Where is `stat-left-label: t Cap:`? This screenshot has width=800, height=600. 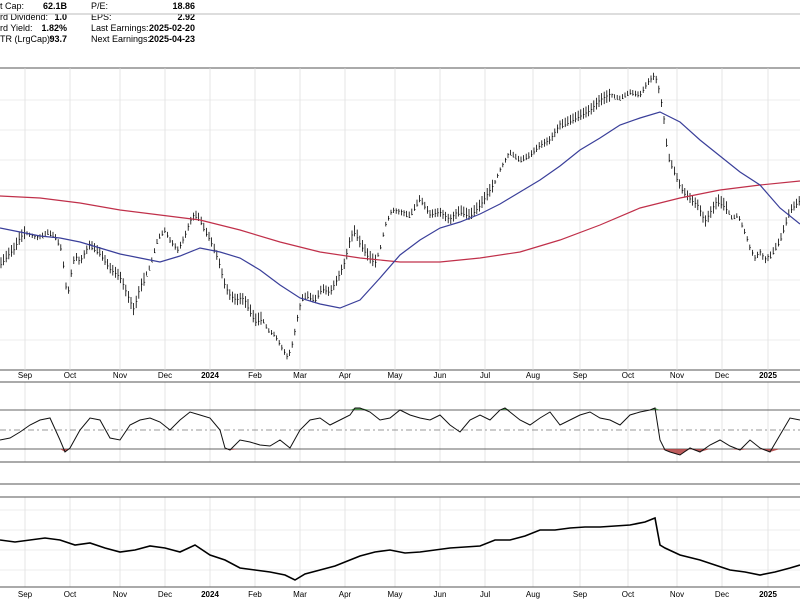 stat-left-label: t Cap: is located at coordinates (12, 6).